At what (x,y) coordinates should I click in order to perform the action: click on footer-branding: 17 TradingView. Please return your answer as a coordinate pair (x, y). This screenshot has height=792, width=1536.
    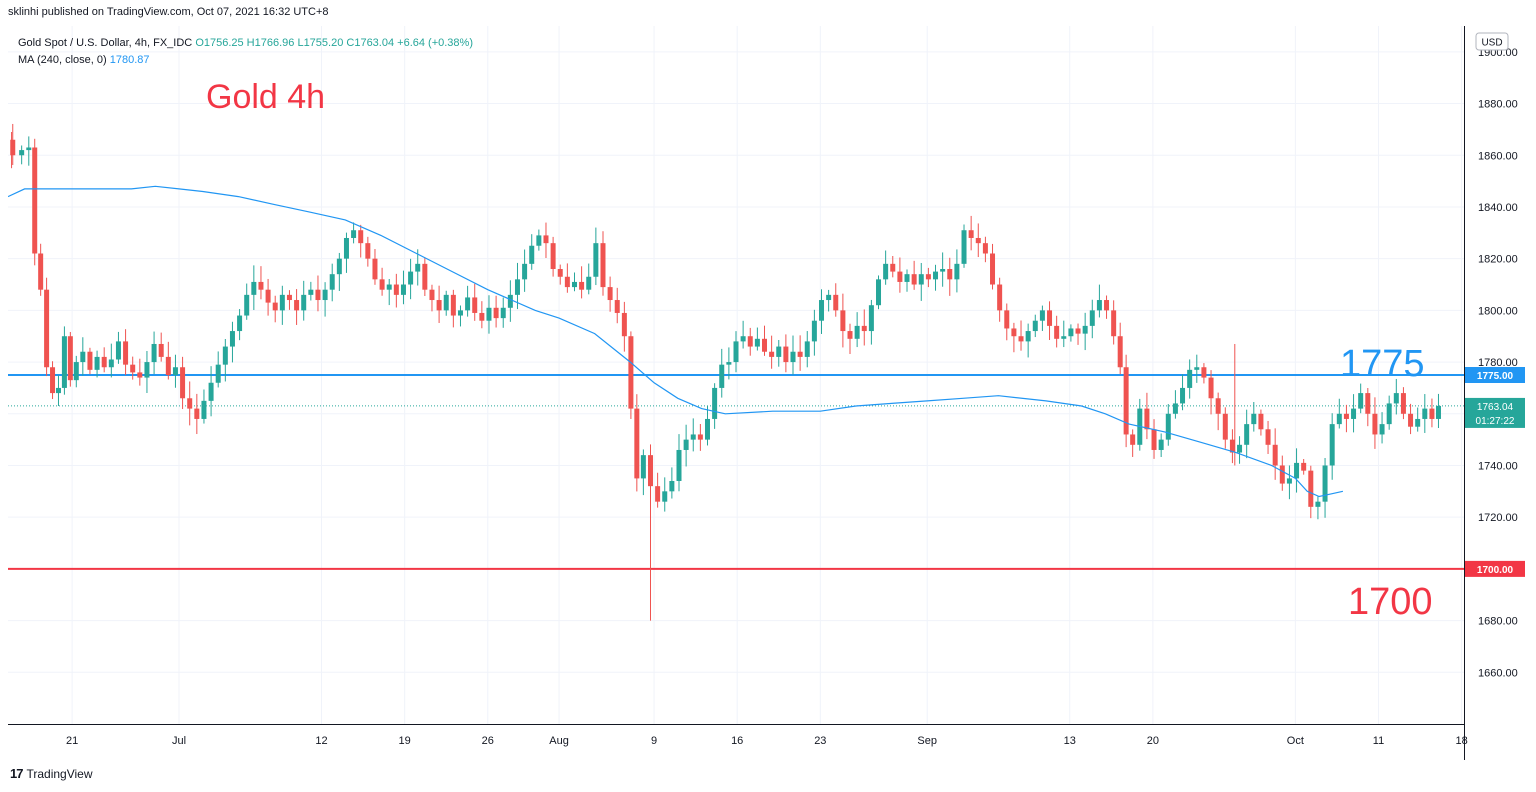
    Looking at the image, I should click on (51, 773).